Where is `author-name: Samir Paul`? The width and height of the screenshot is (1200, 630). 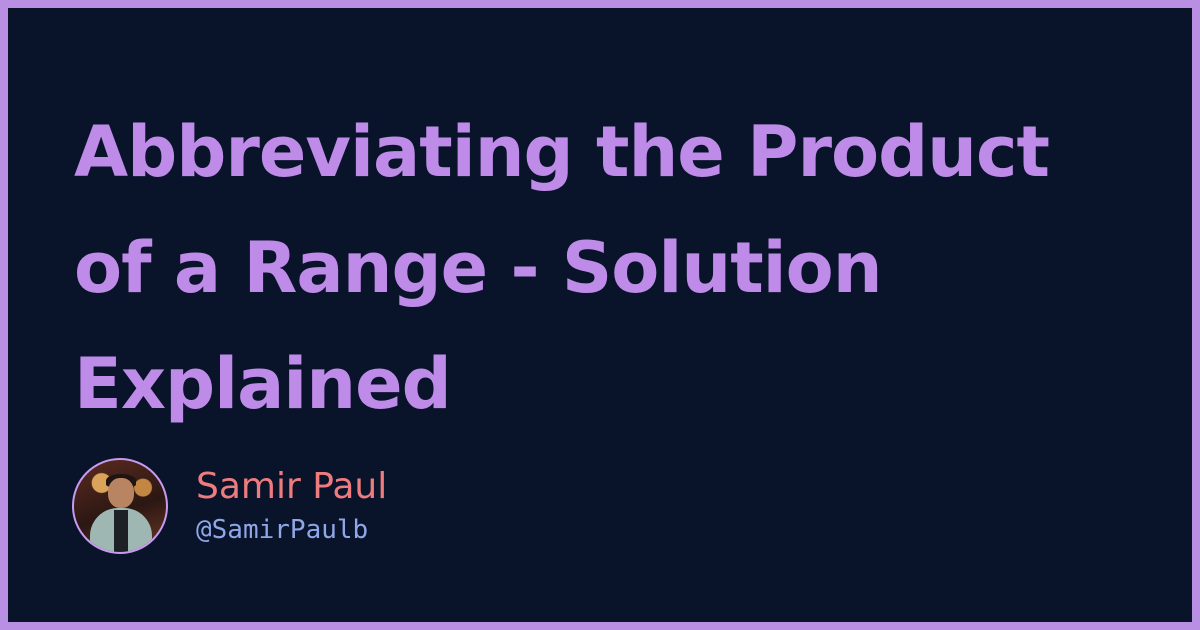 author-name: Samir Paul is located at coordinates (292, 486).